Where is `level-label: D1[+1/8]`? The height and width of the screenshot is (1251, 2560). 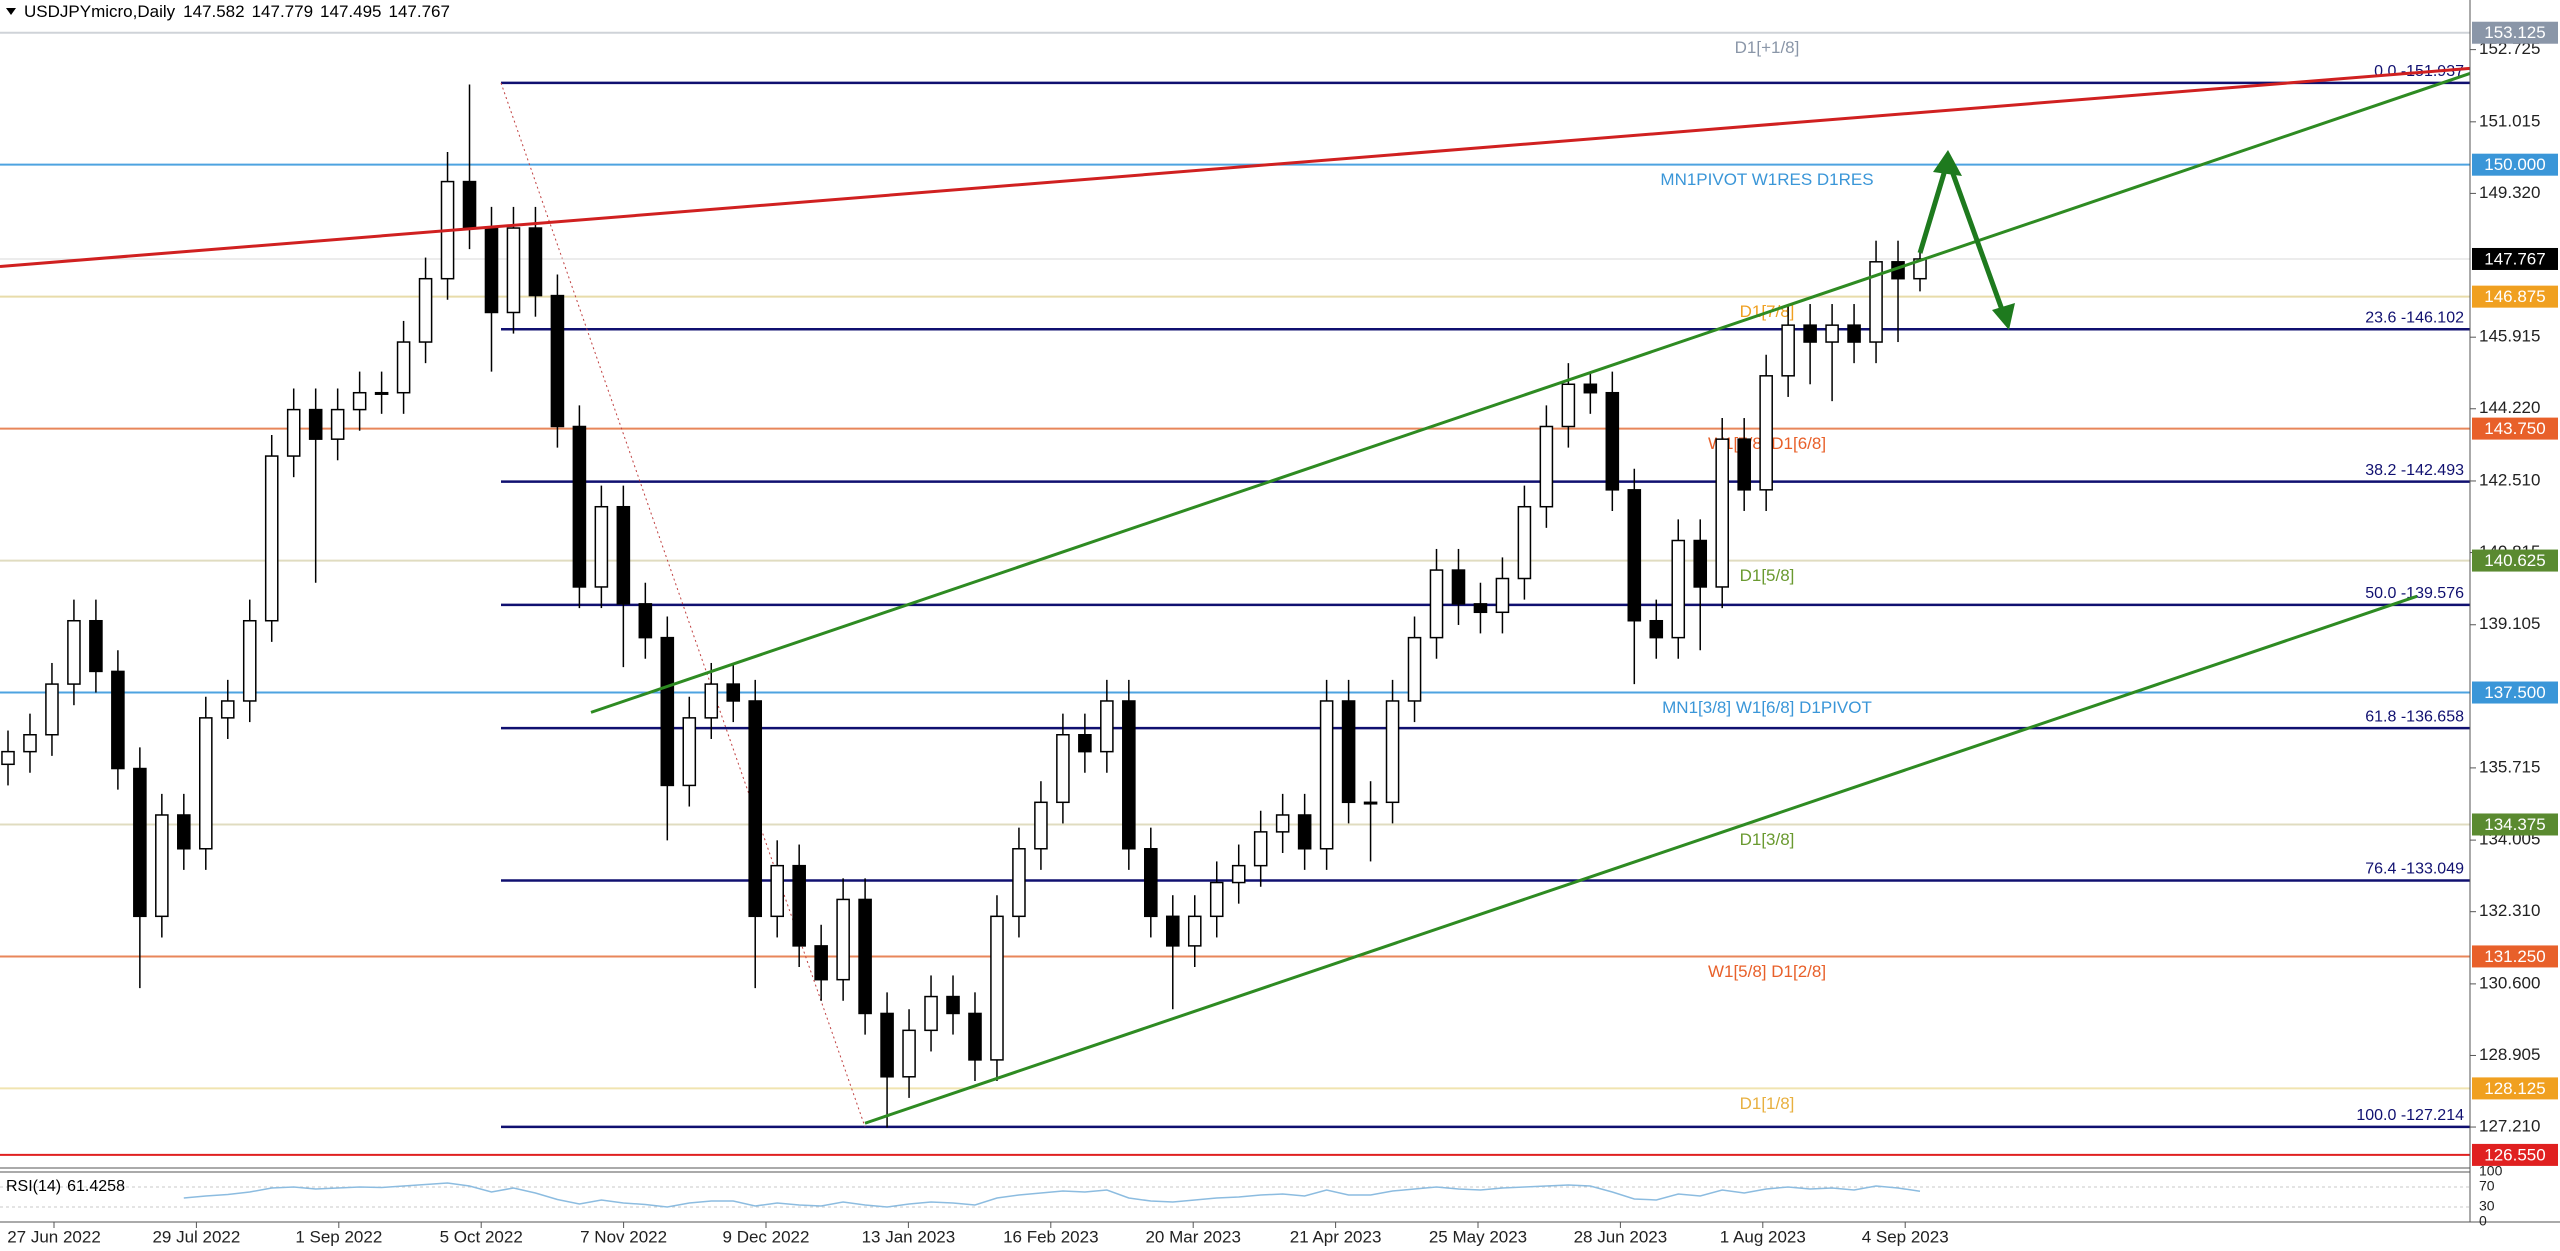
level-label: D1[+1/8] is located at coordinates (1767, 47).